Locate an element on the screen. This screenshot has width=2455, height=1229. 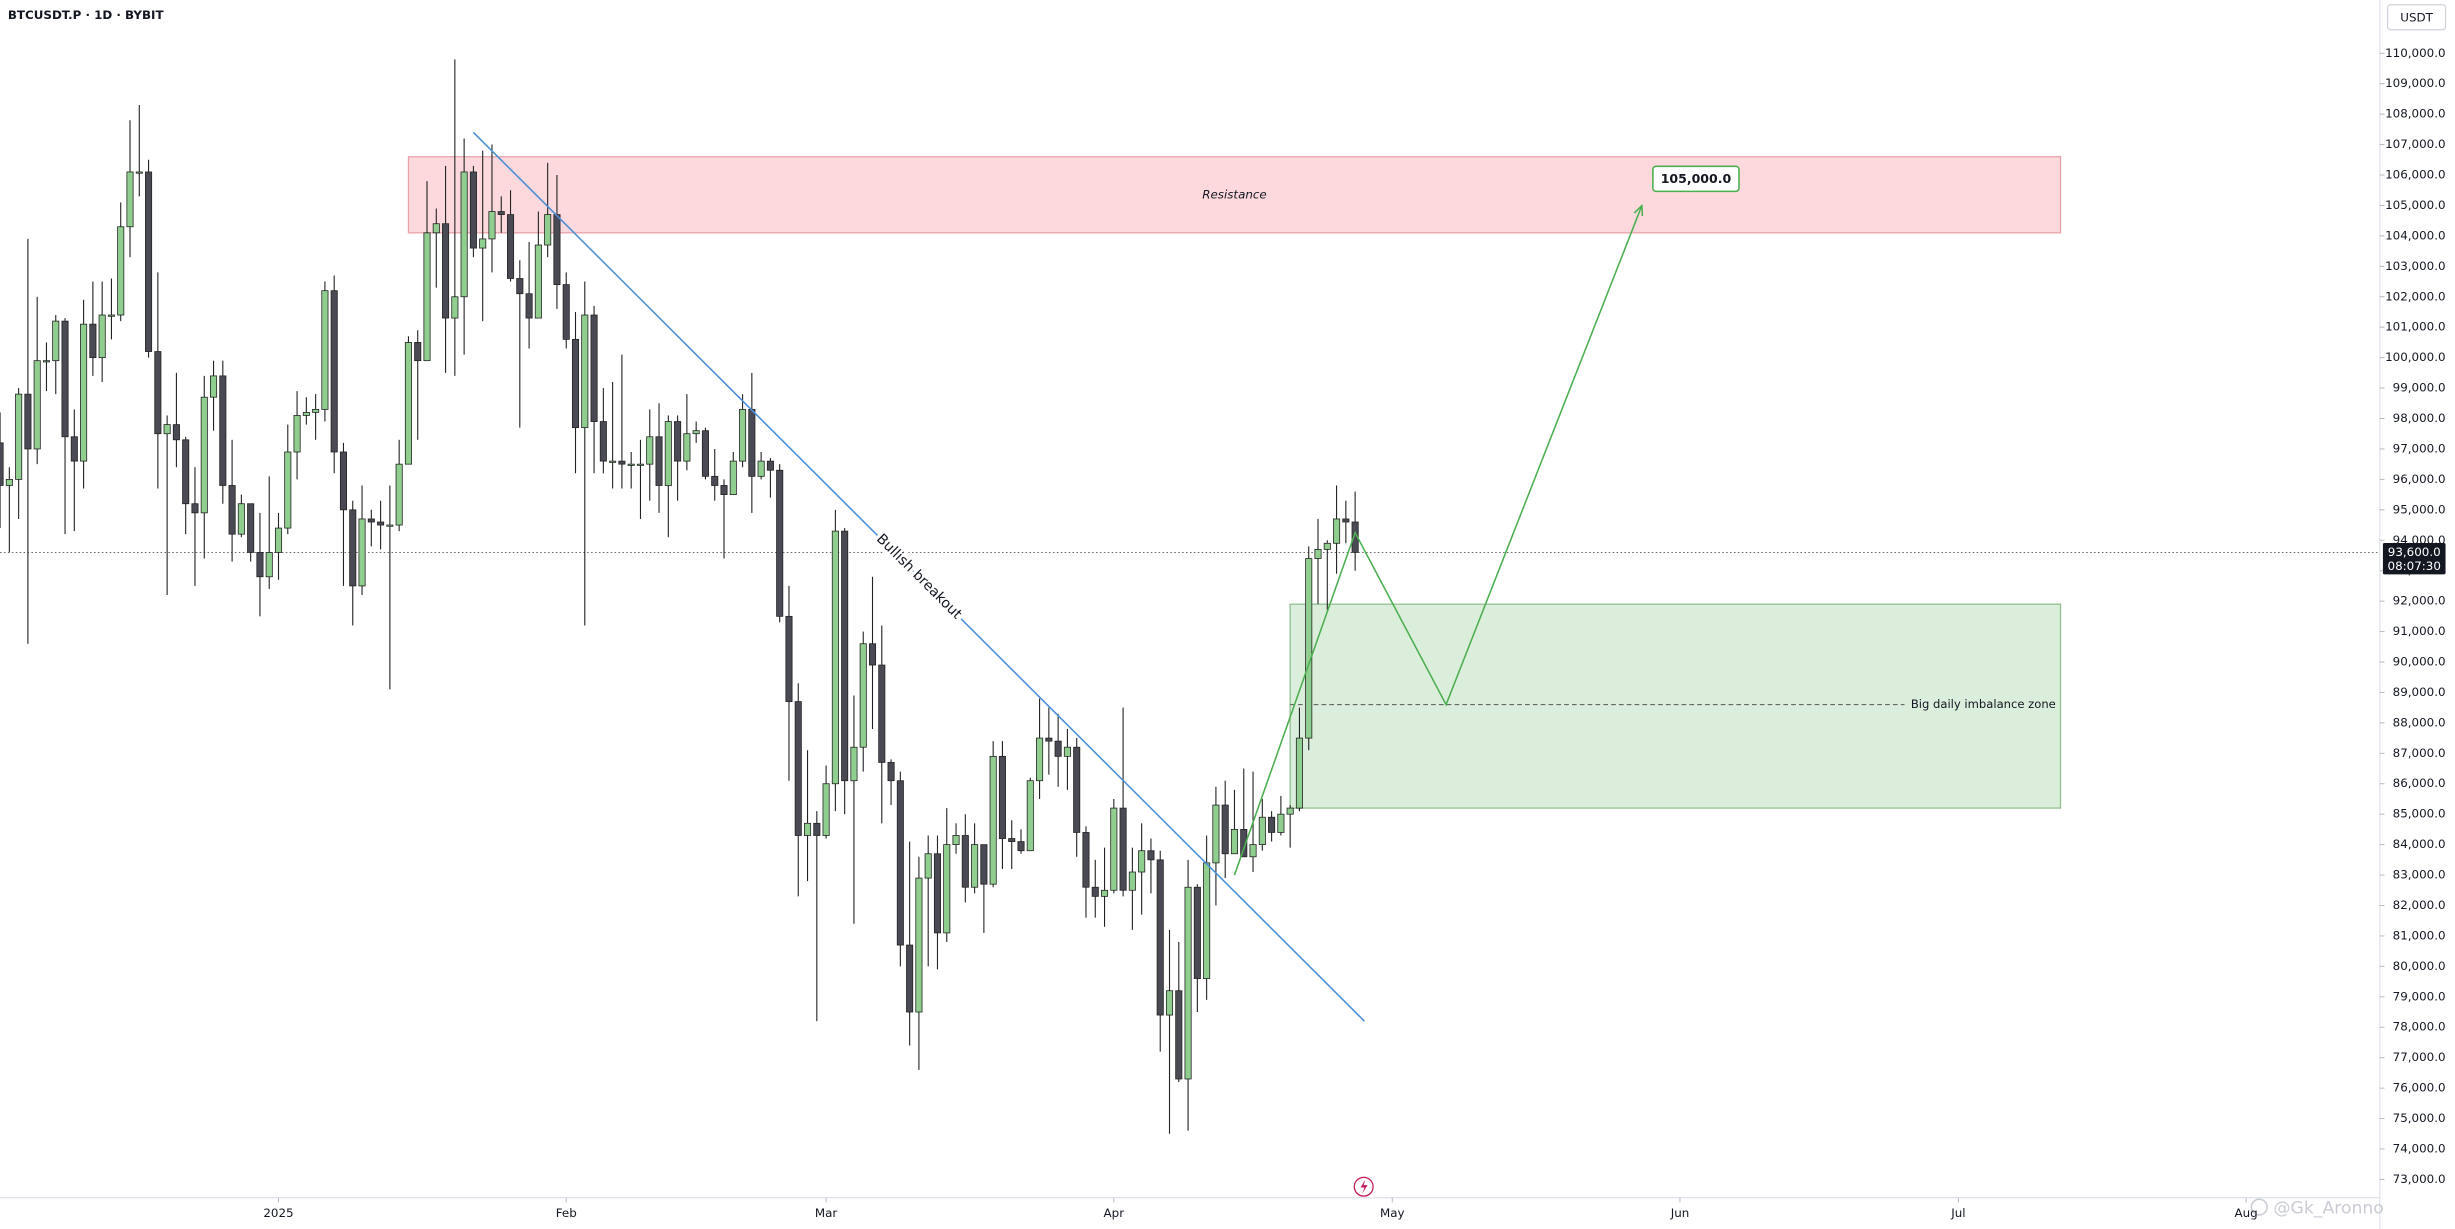
alert-bolt is located at coordinates (1364, 1186).